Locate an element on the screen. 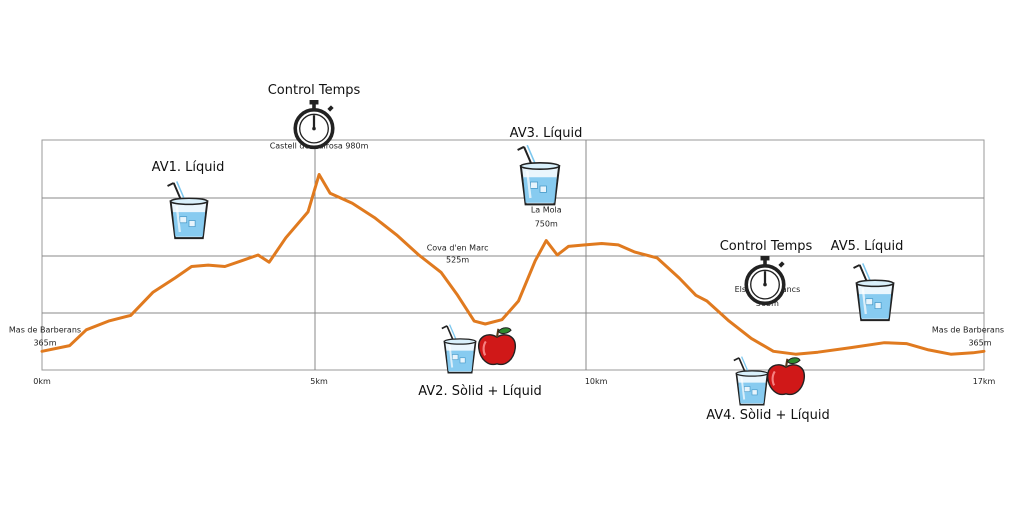 The image size is (1024, 512). control-station-1: Control Temps is located at coordinates (314, 116).